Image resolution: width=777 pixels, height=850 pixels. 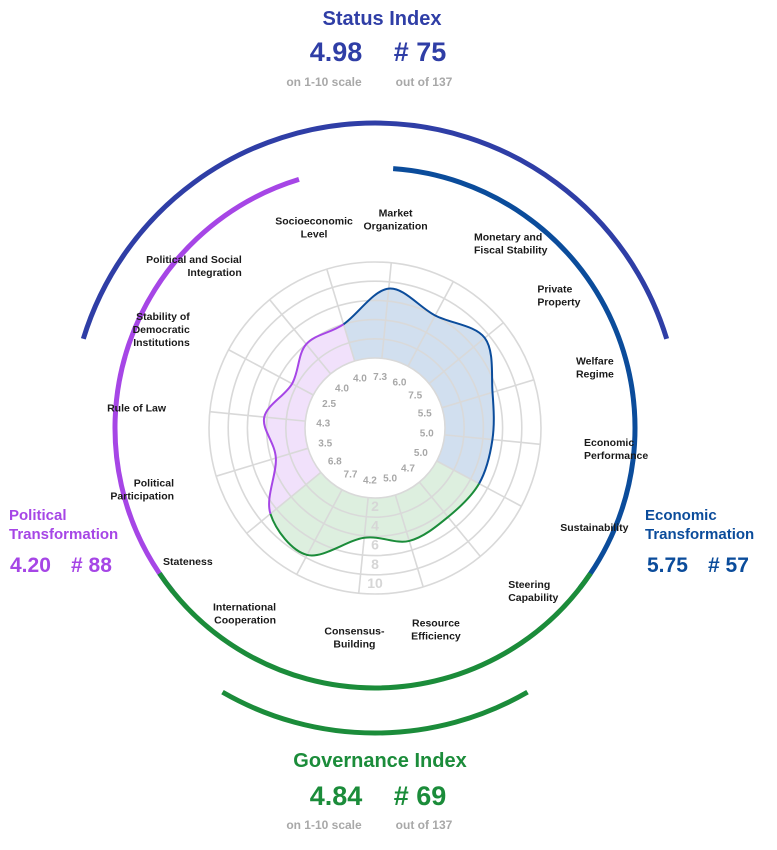 I want to click on governance-index-rank: # 69, so click(x=420, y=796).